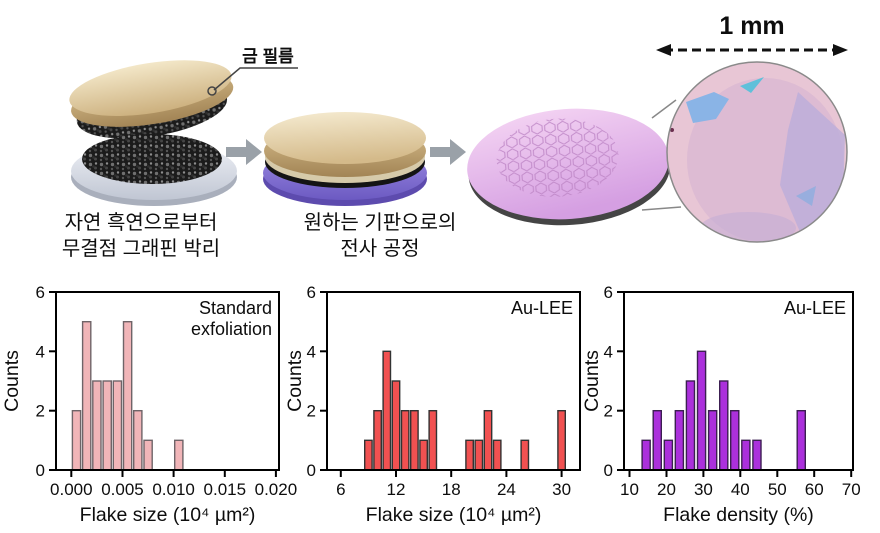 The height and width of the screenshot is (533, 880). What do you see at coordinates (152, 159) in the screenshot?
I see `graphene-lattice` at bounding box center [152, 159].